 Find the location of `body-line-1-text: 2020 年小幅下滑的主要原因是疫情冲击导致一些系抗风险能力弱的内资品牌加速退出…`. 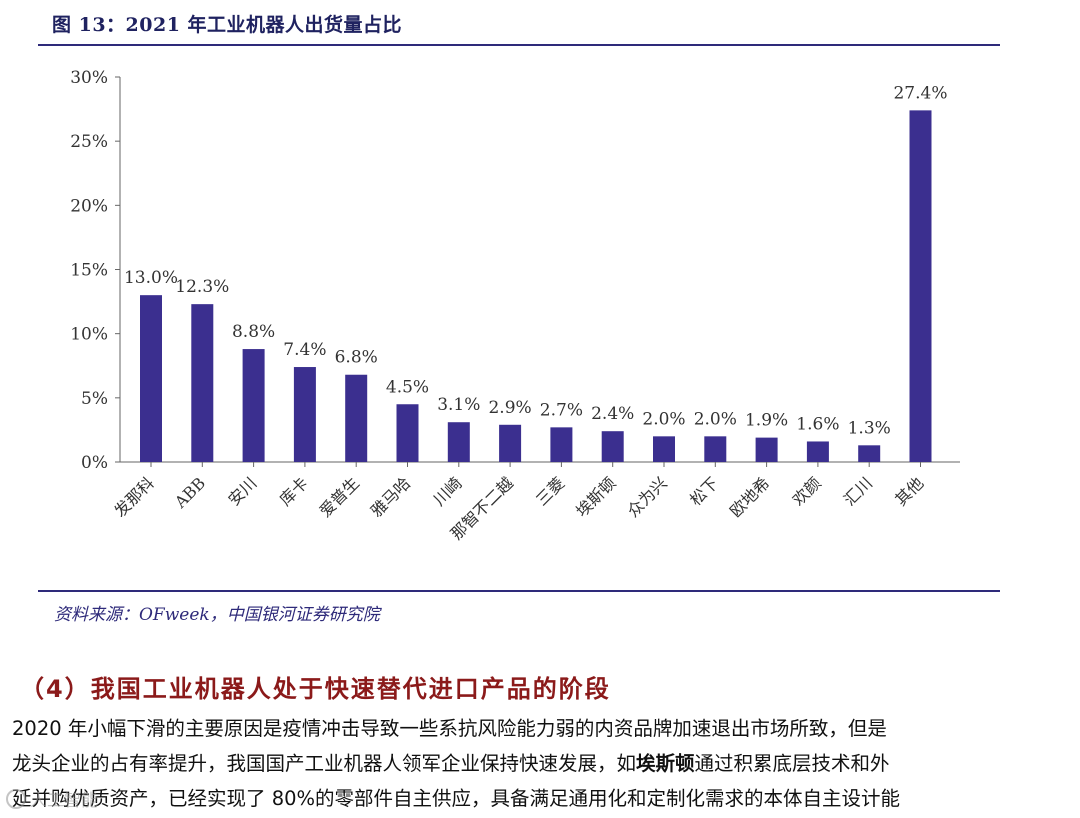

body-line-1-text: 2020 年小幅下滑的主要原因是疫情冲击导致一些系抗风险能力弱的内资品牌加速退出… is located at coordinates (449, 728).